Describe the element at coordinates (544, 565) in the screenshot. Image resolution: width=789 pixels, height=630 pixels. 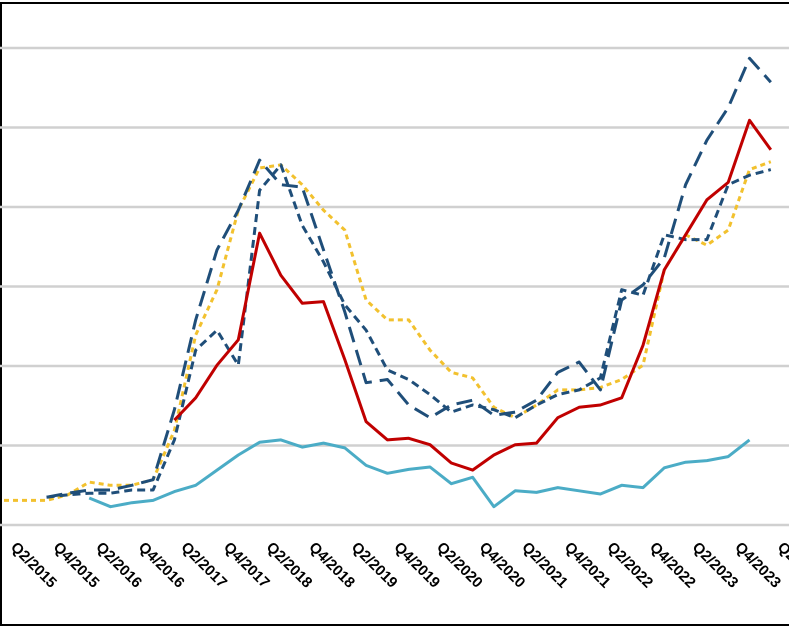
I see `x-tick-label: Q2/2021` at that location.